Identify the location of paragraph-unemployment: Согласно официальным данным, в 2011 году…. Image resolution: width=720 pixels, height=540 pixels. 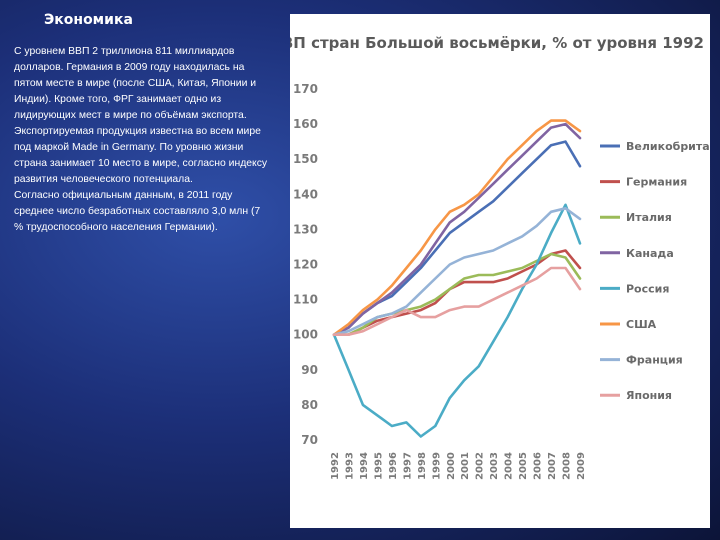
(137, 211).